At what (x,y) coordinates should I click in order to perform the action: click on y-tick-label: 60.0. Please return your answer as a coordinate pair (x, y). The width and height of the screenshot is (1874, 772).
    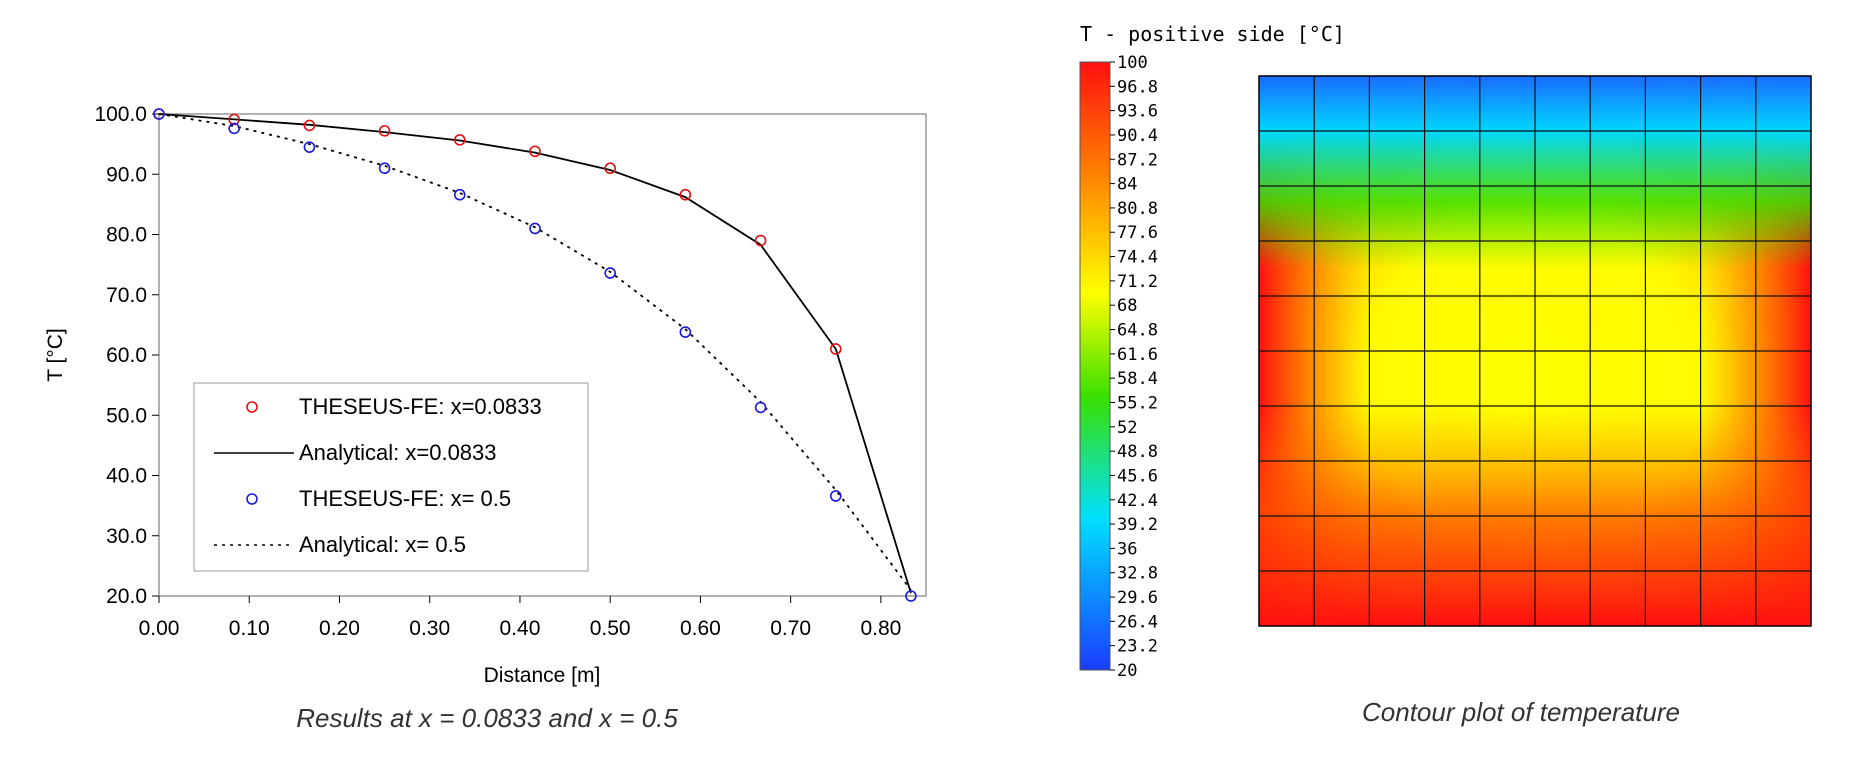
    Looking at the image, I should click on (126, 355).